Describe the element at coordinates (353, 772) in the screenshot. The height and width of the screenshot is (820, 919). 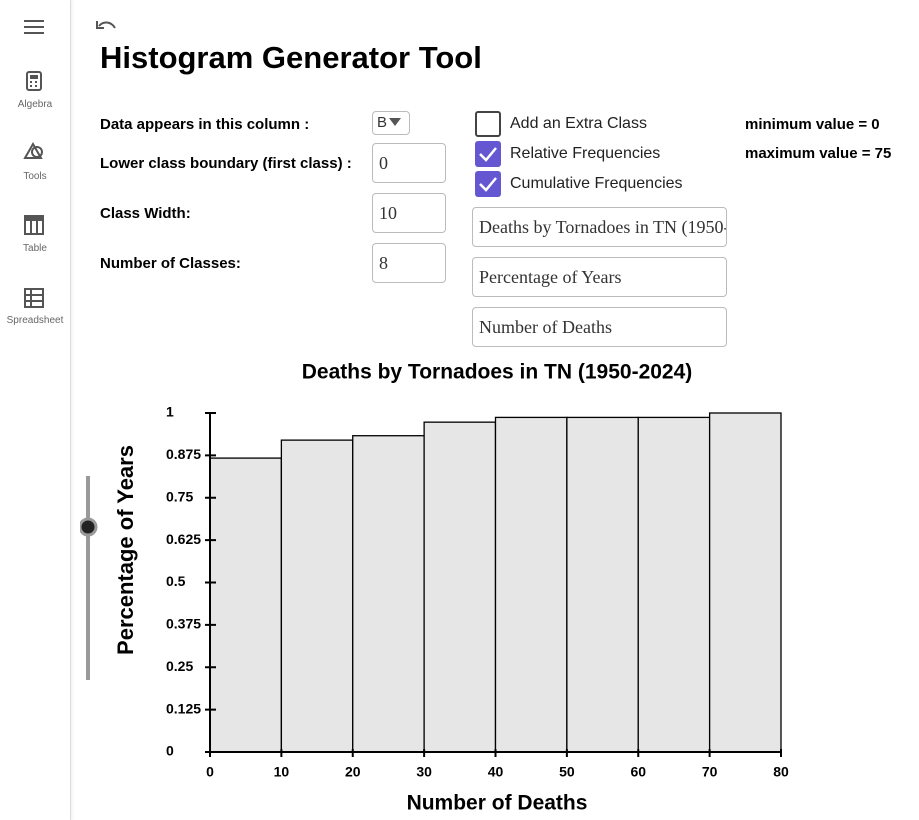
I see `x-tick-label: 20` at that location.